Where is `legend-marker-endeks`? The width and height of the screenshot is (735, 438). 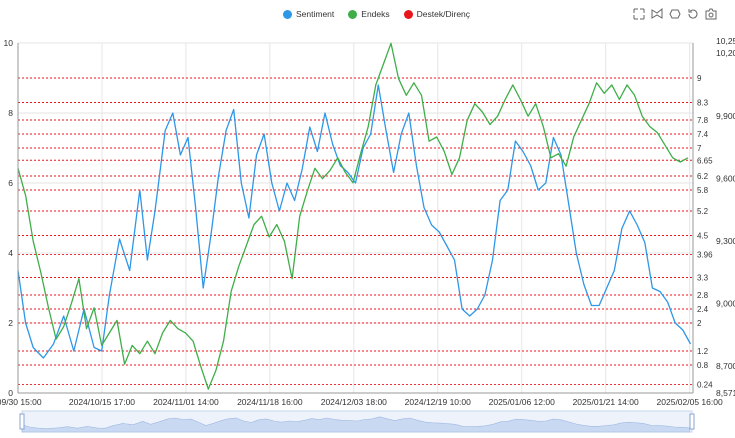
legend-marker-endeks is located at coordinates (353, 14).